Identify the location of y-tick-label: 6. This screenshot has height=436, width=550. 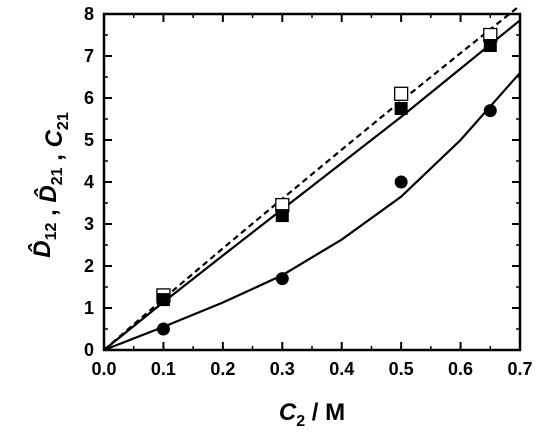
(89, 98).